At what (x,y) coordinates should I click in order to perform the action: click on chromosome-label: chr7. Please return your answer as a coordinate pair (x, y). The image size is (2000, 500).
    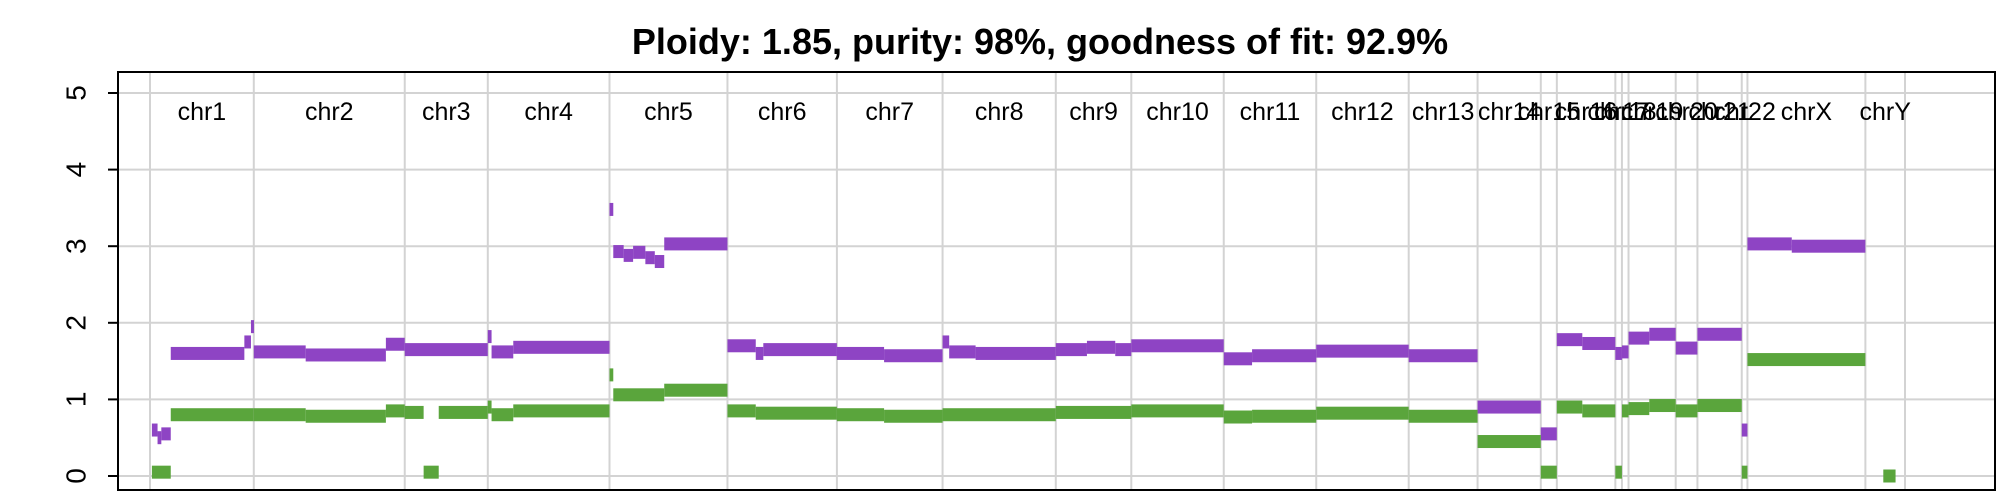
    Looking at the image, I should click on (889, 112).